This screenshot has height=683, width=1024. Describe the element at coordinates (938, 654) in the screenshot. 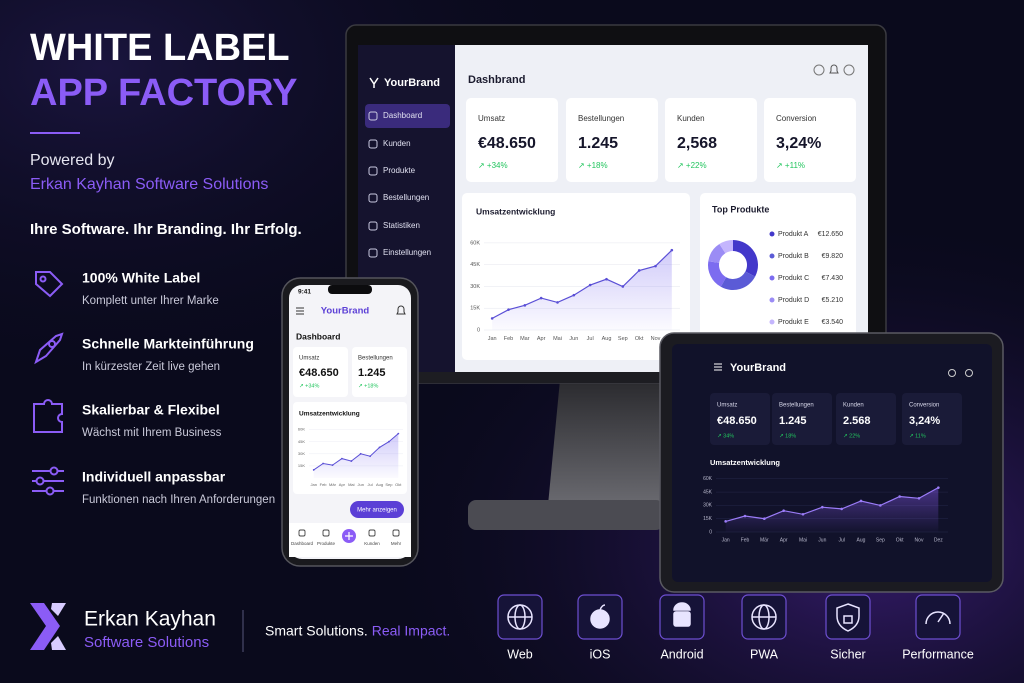

I see `platform-label: Performance` at that location.